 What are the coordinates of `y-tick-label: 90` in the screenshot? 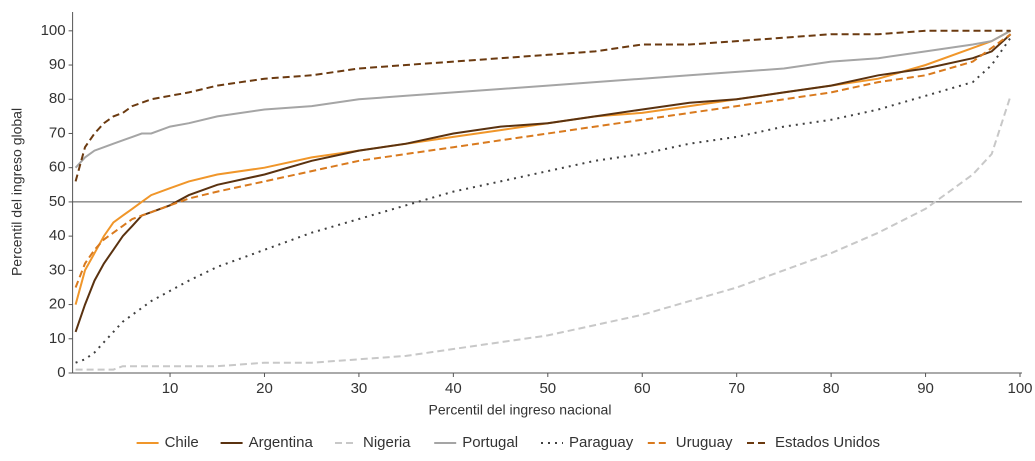 It's located at (57, 64).